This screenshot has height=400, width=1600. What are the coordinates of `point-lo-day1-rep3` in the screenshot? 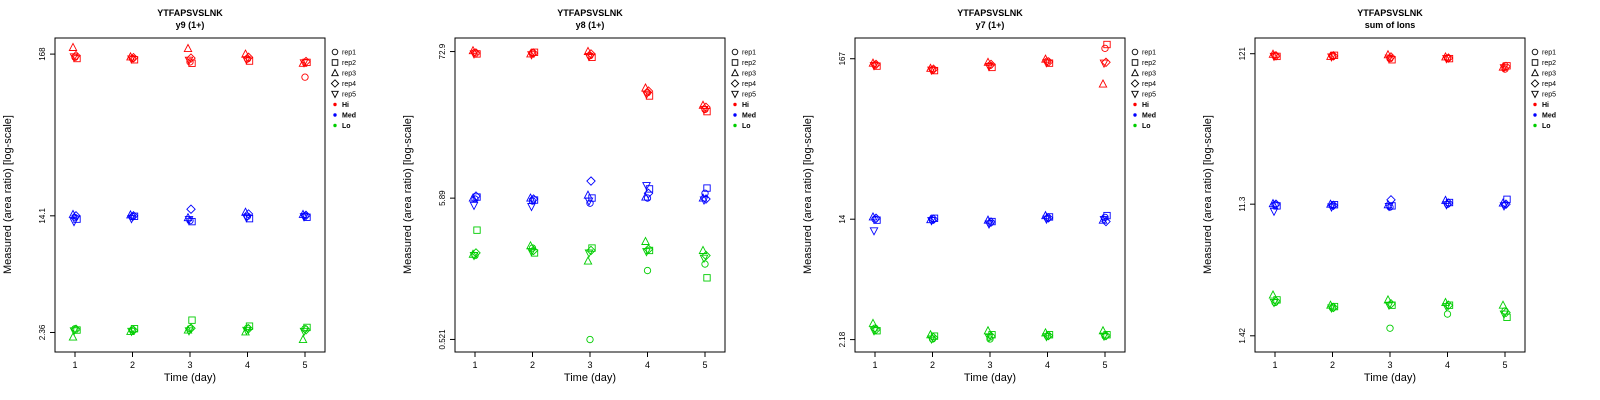 It's located at (873, 322).